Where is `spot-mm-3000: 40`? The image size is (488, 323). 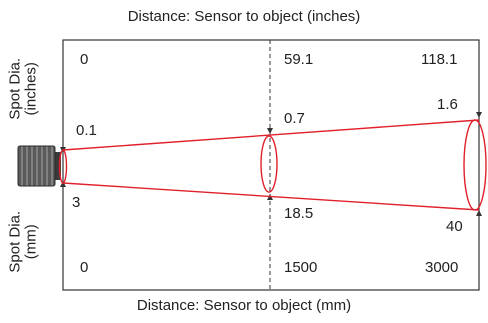 spot-mm-3000: 40 is located at coordinates (454, 226).